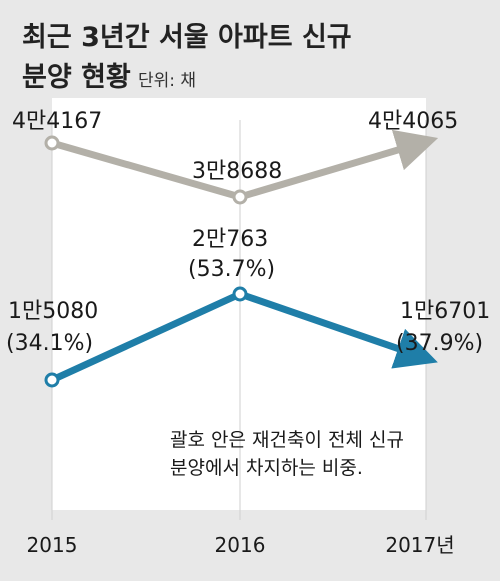  What do you see at coordinates (52, 380) in the screenshot?
I see `rebuild-point-2015` at bounding box center [52, 380].